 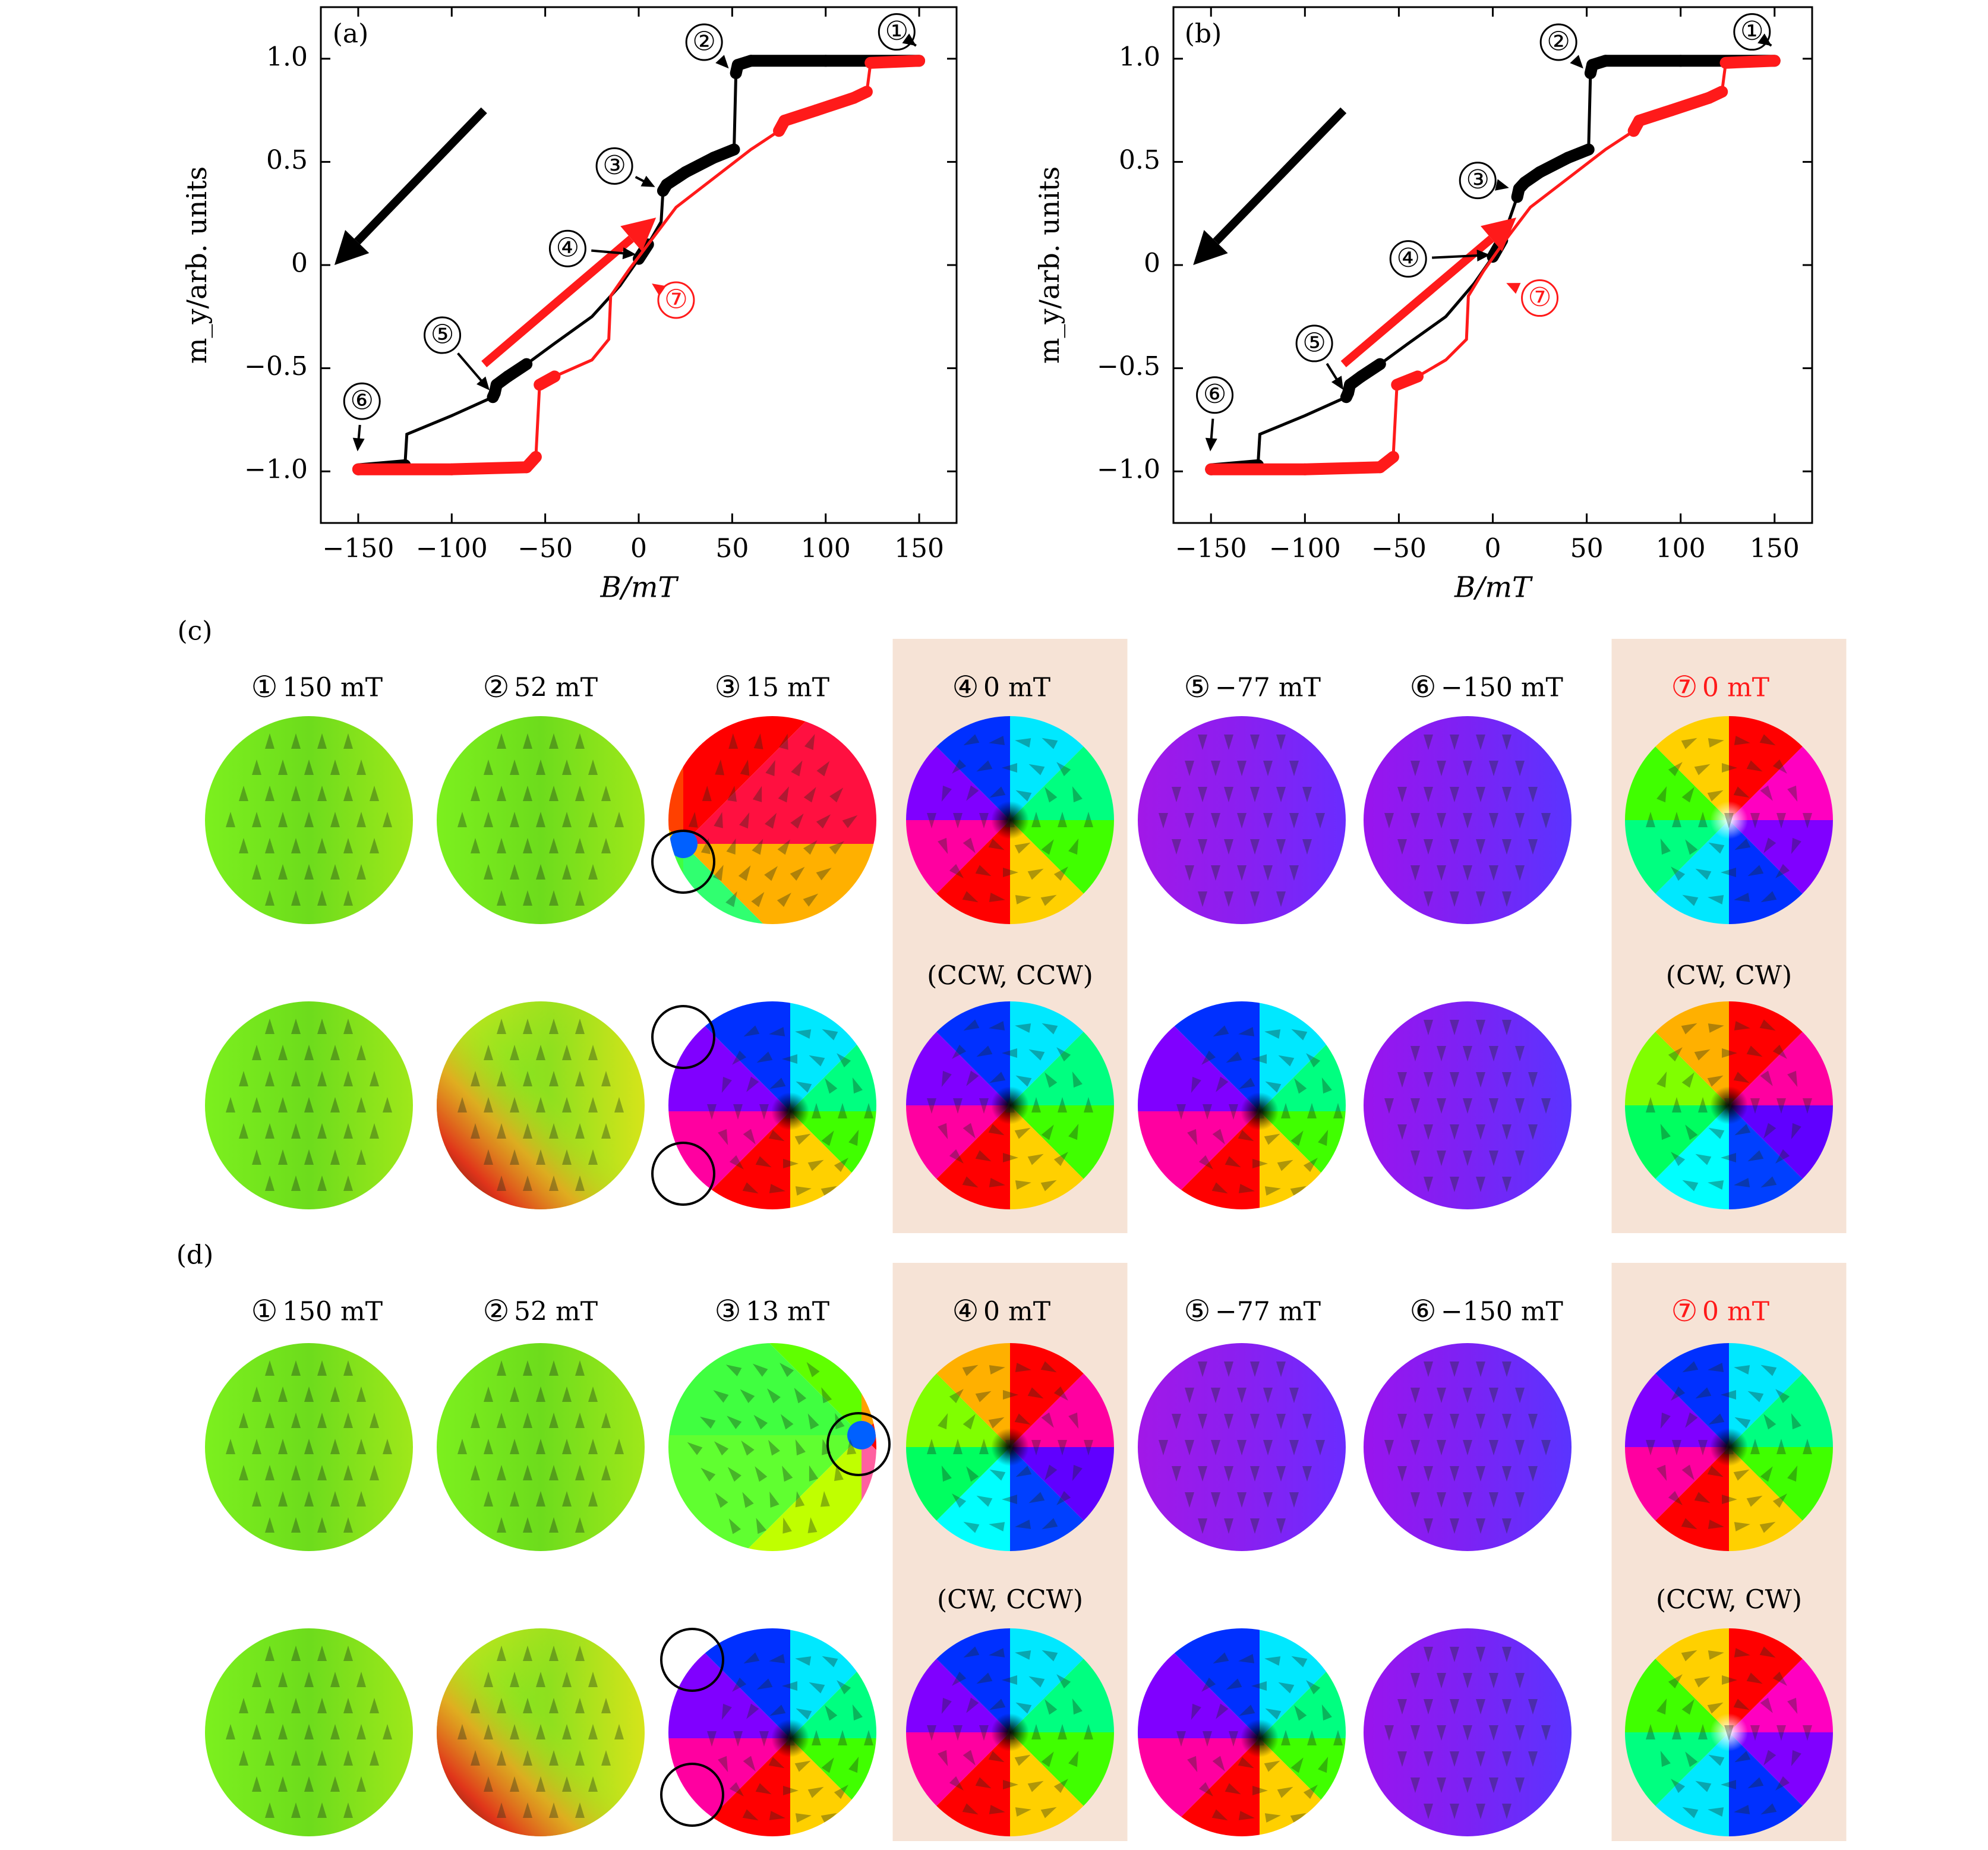 I want to click on state-number: ②, so click(x=496, y=1311).